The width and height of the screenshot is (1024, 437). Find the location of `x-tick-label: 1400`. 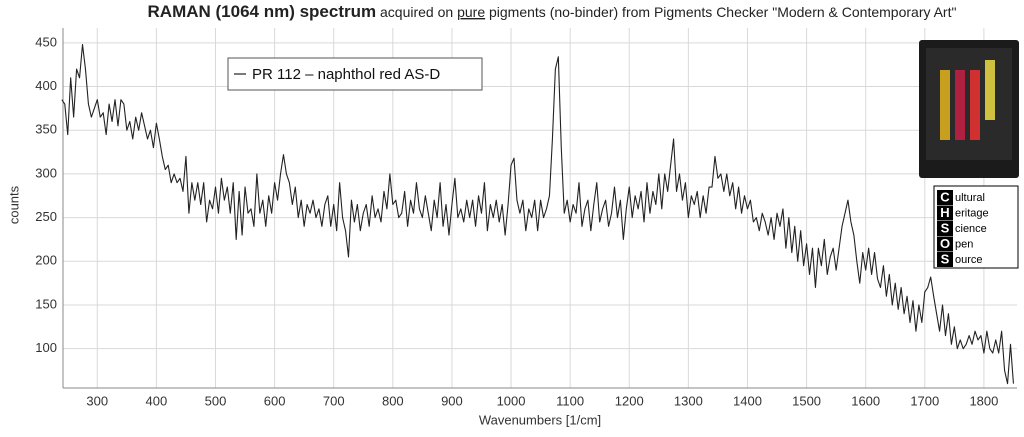

x-tick-label: 1400 is located at coordinates (747, 400).